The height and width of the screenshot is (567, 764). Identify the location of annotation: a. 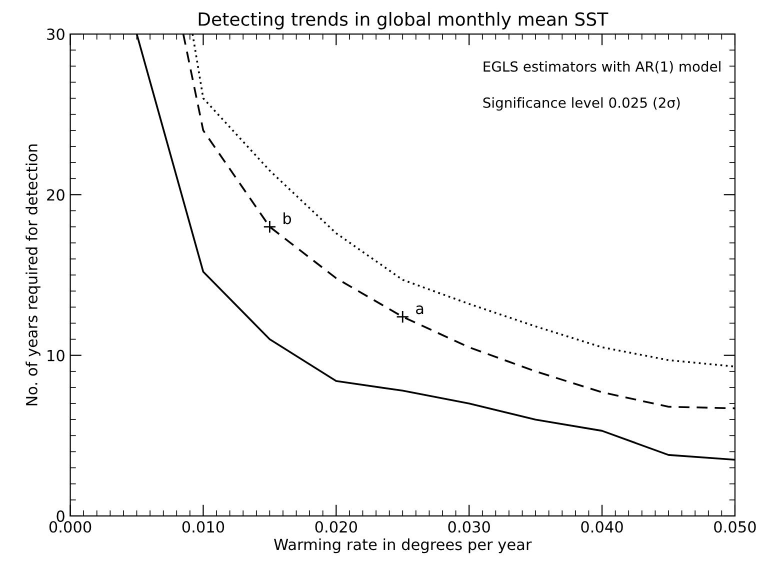
(420, 309).